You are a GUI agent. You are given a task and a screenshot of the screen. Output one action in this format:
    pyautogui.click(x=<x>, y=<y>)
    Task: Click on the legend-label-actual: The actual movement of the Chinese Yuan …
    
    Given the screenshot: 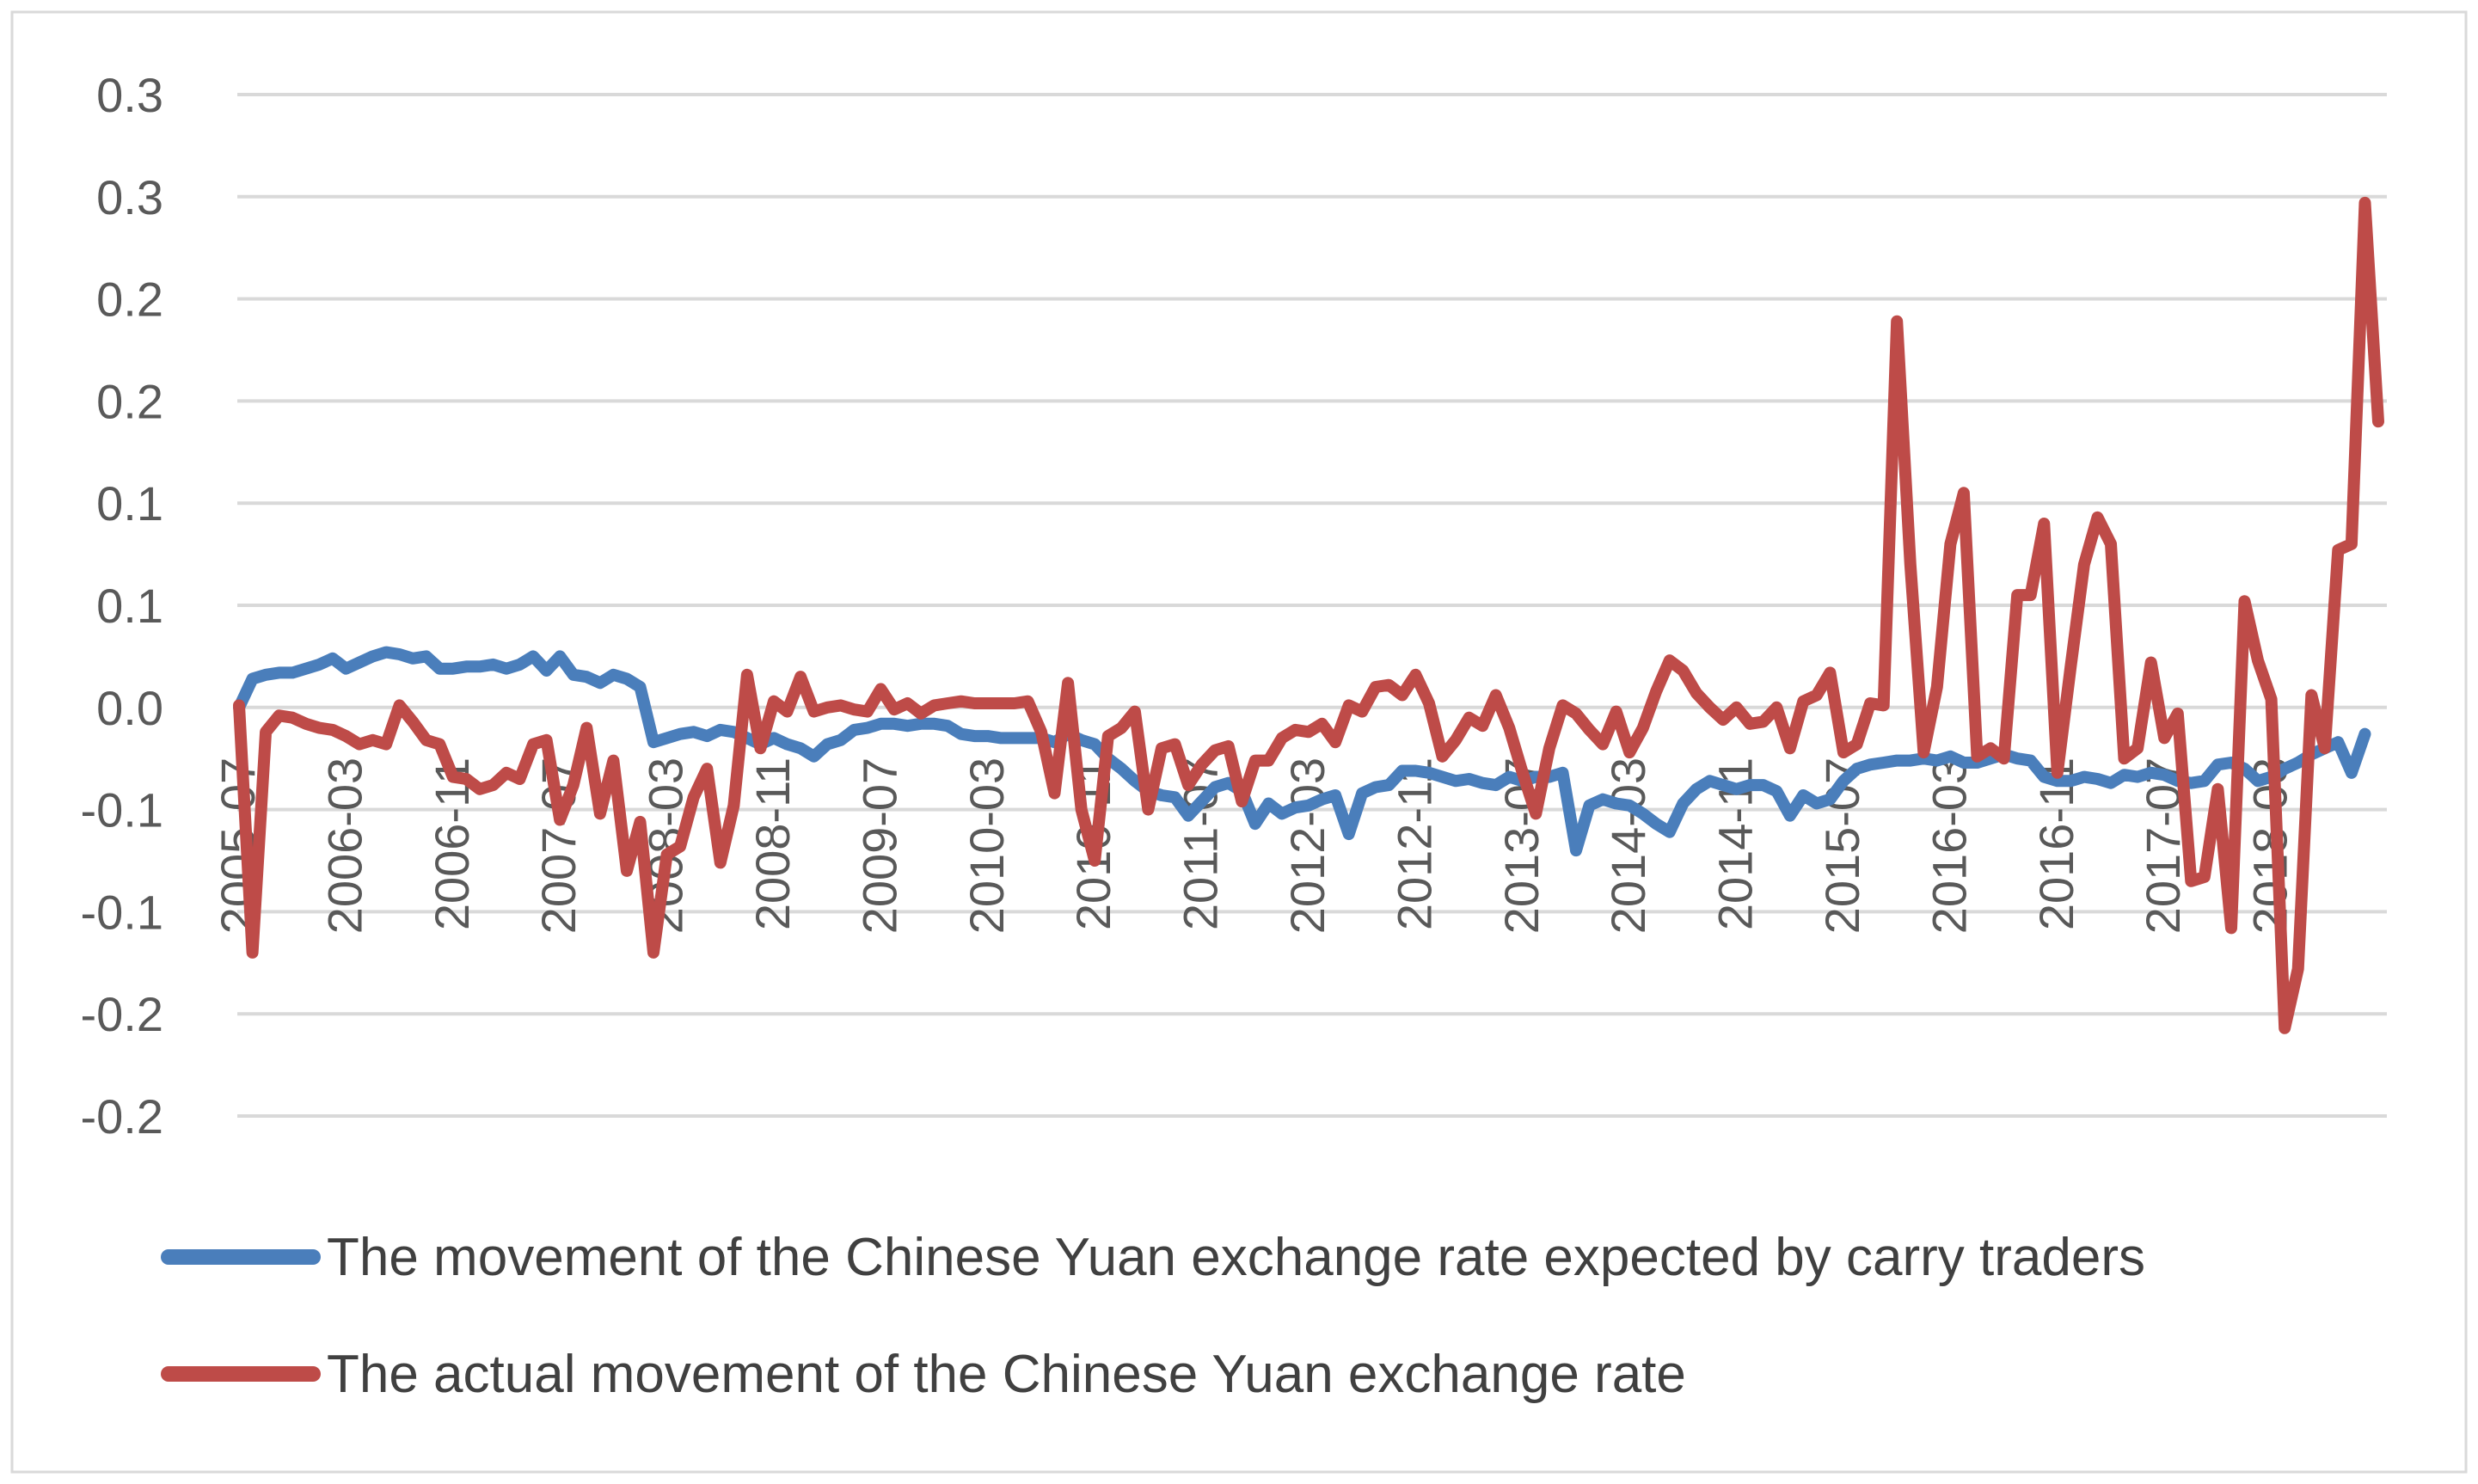 What is the action you would take?
    pyautogui.click(x=1006, y=1374)
    